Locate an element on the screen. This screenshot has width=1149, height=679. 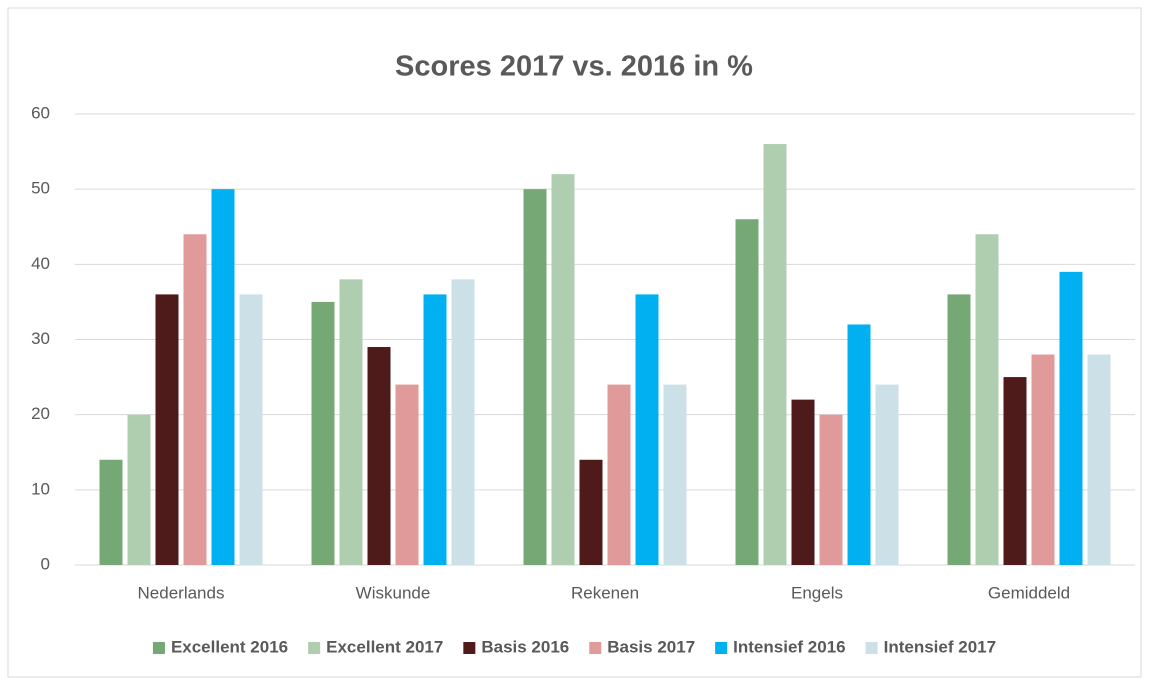
legend-label: Excellent 2016 is located at coordinates (229, 646).